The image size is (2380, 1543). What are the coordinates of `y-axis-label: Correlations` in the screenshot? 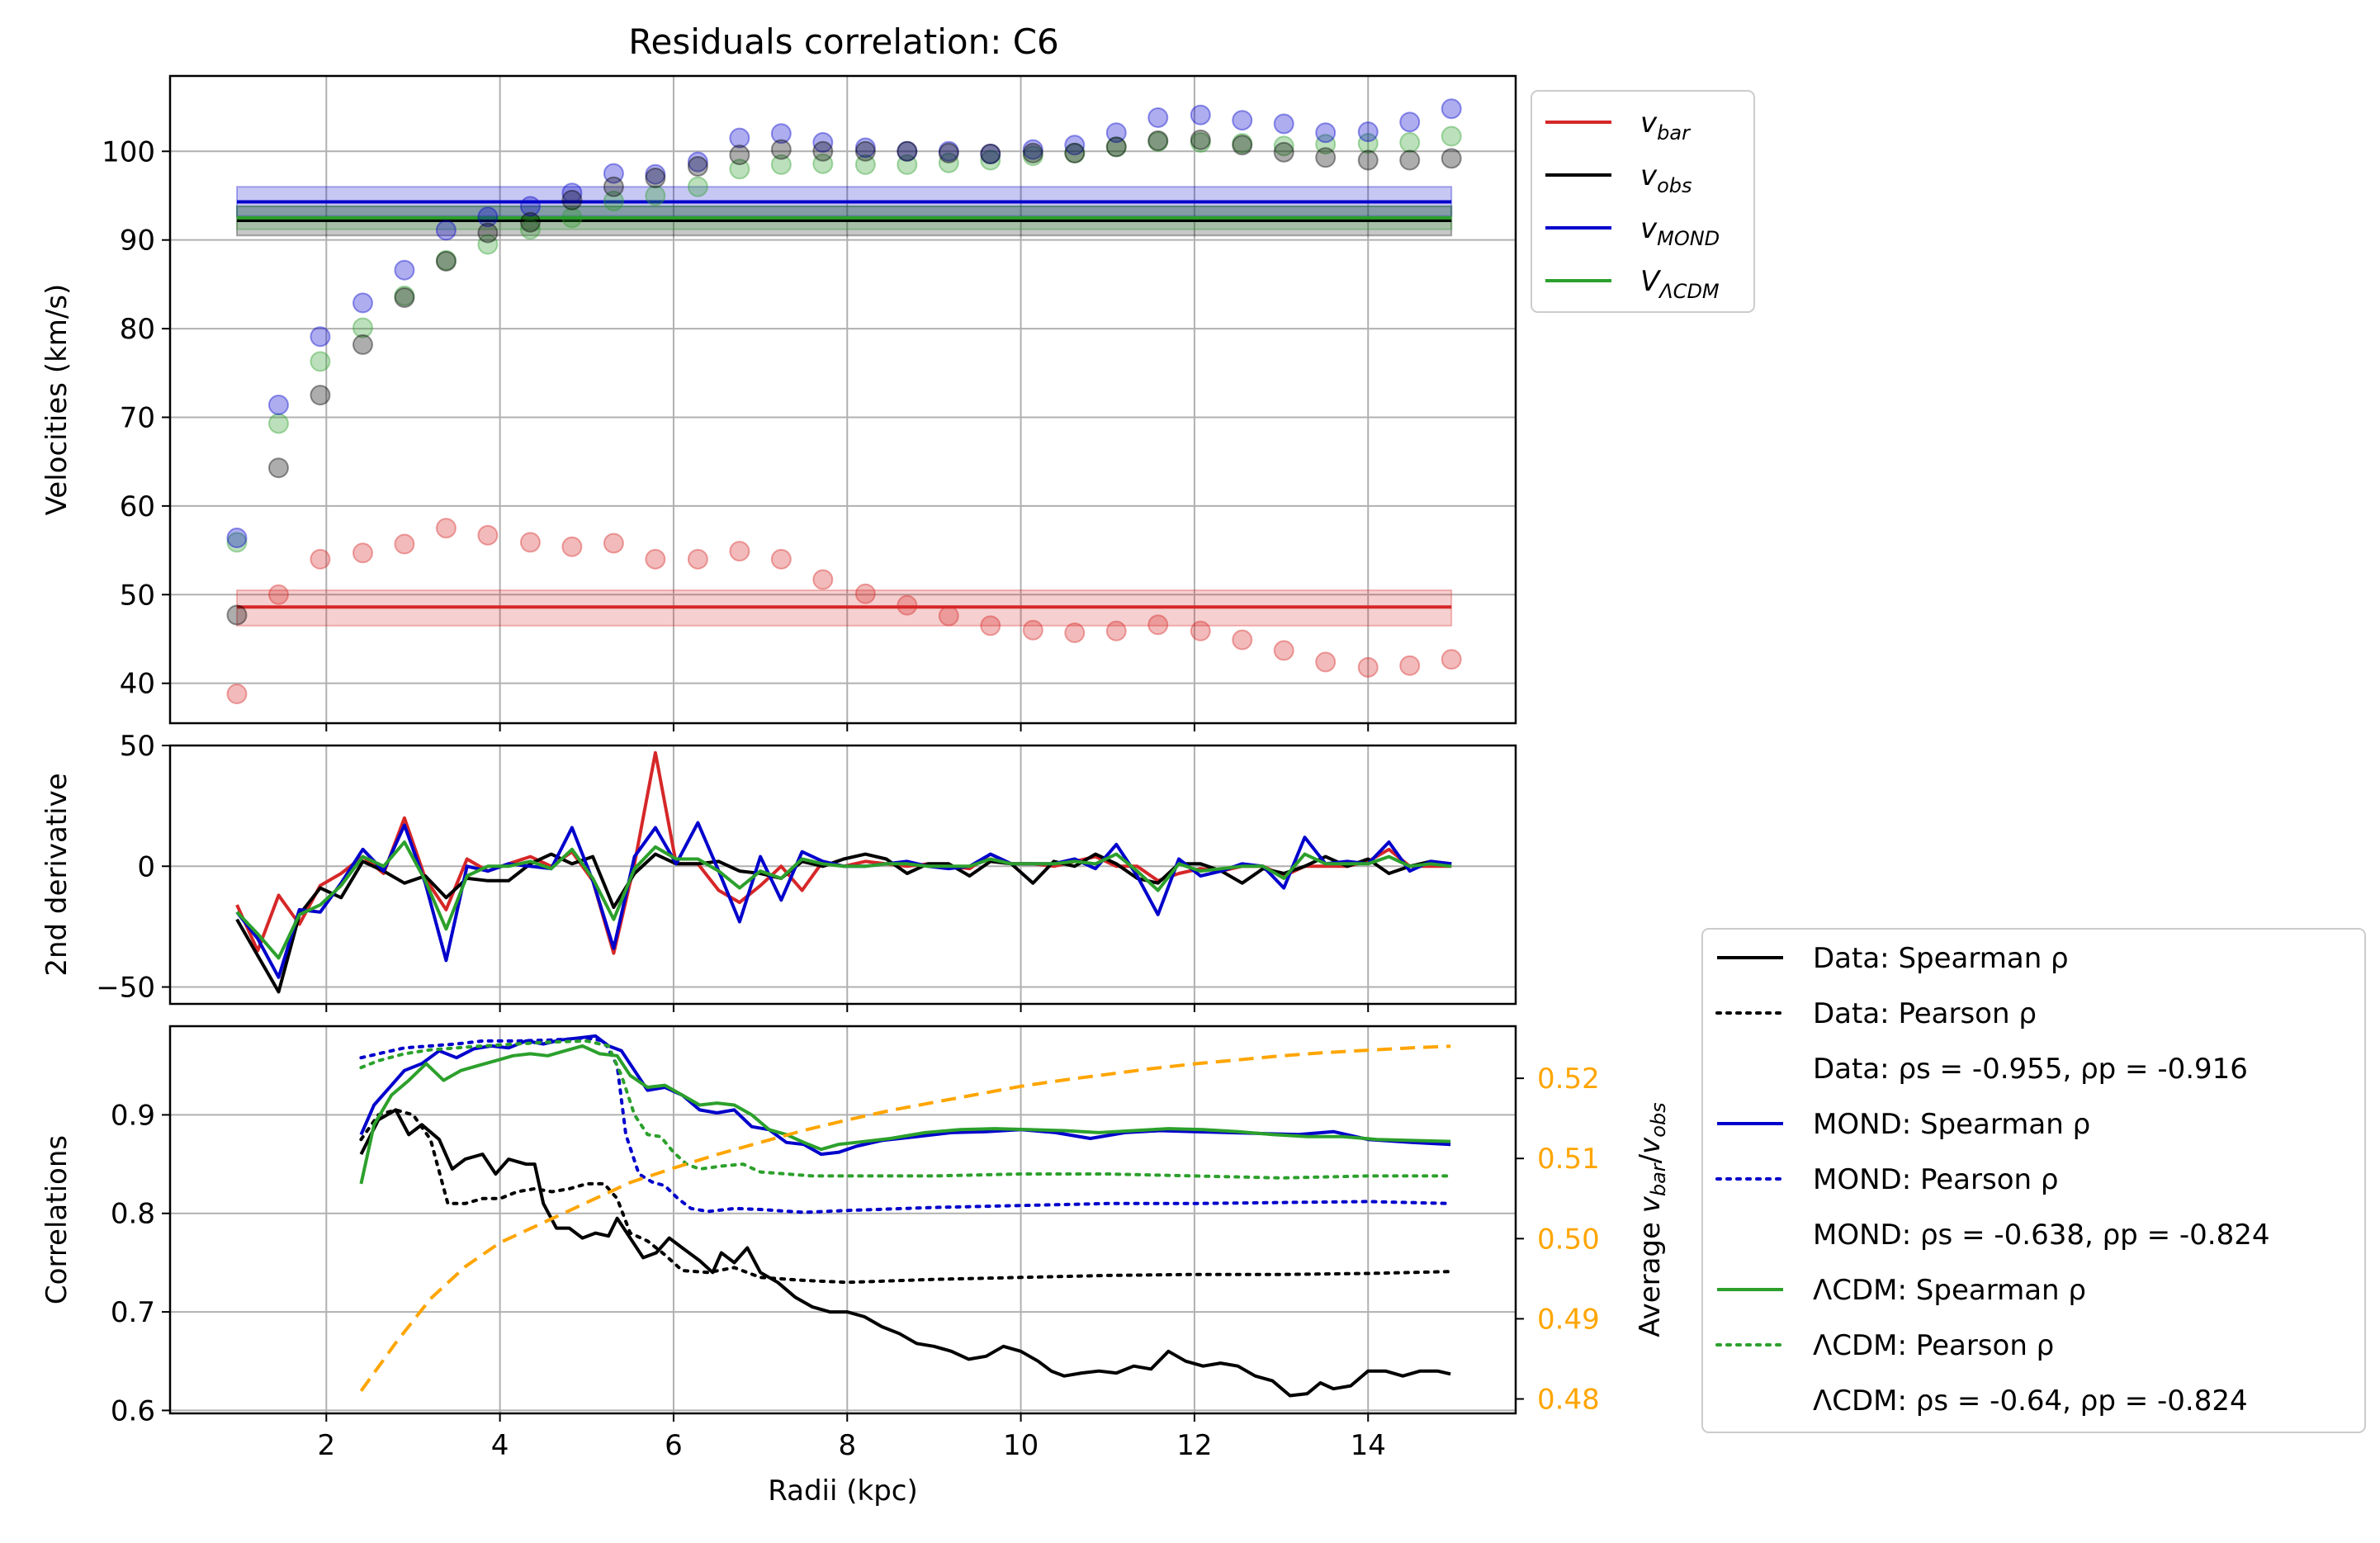 It's located at (56, 1219).